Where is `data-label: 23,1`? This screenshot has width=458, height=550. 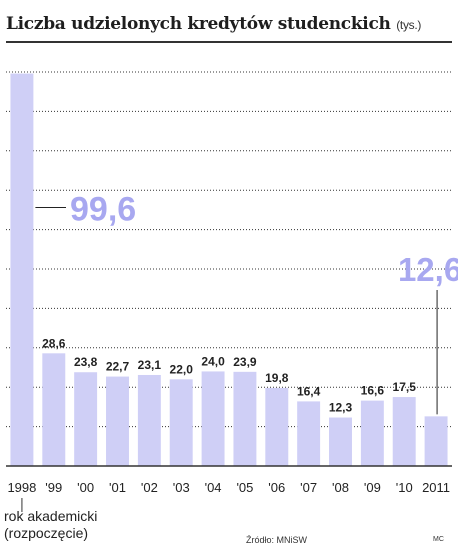 data-label: 23,1 is located at coordinates (150, 365).